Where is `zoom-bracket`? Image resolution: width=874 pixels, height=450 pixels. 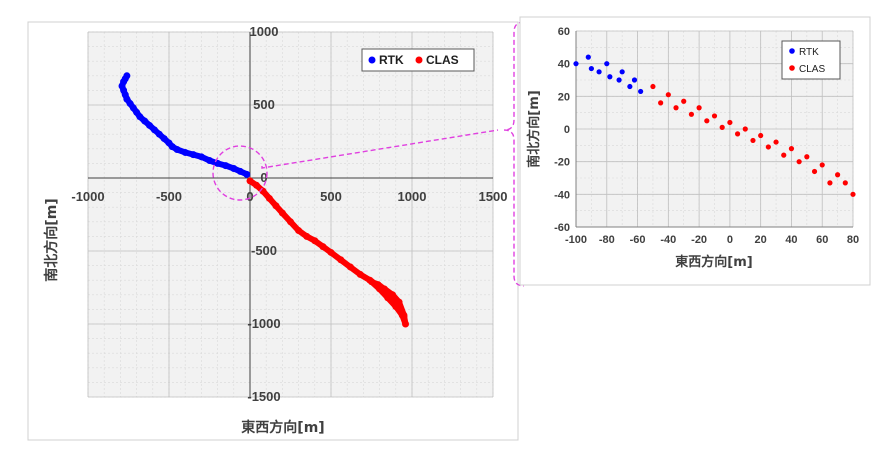
zoom-bracket is located at coordinates (514, 154).